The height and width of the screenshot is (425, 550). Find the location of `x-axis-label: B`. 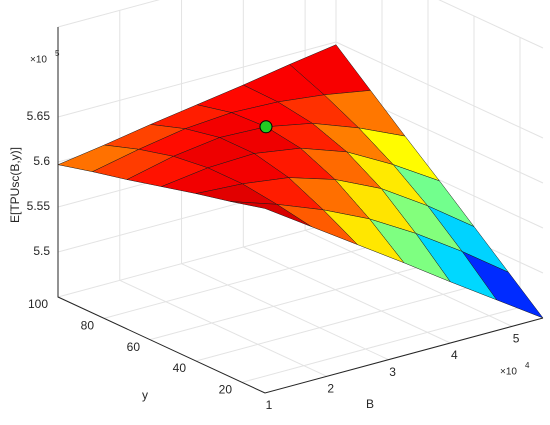

x-axis-label: B is located at coordinates (370, 404).